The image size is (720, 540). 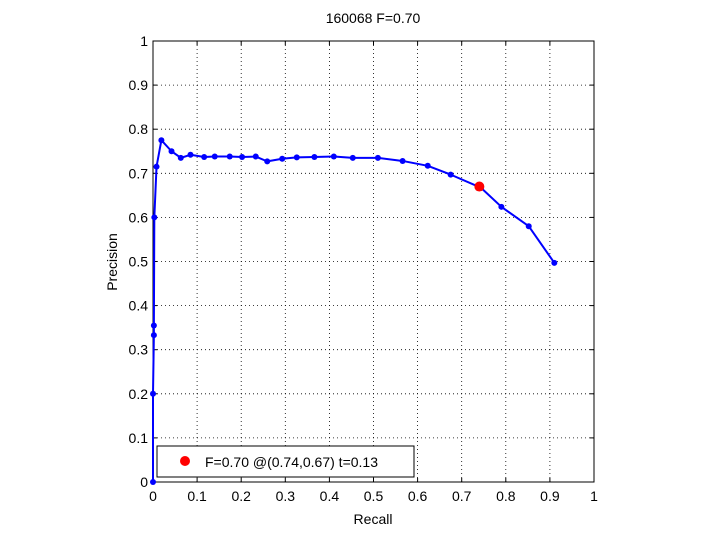 I want to click on y-tick-label: 0, so click(x=144, y=482).